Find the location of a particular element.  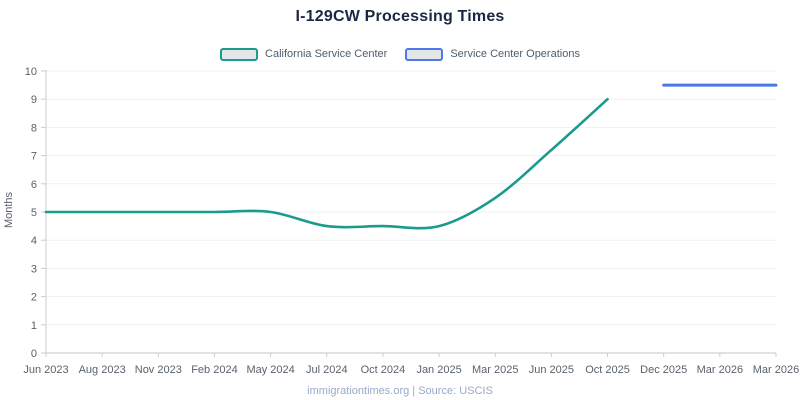

x-tick-label: Dec 2025 is located at coordinates (663, 370).